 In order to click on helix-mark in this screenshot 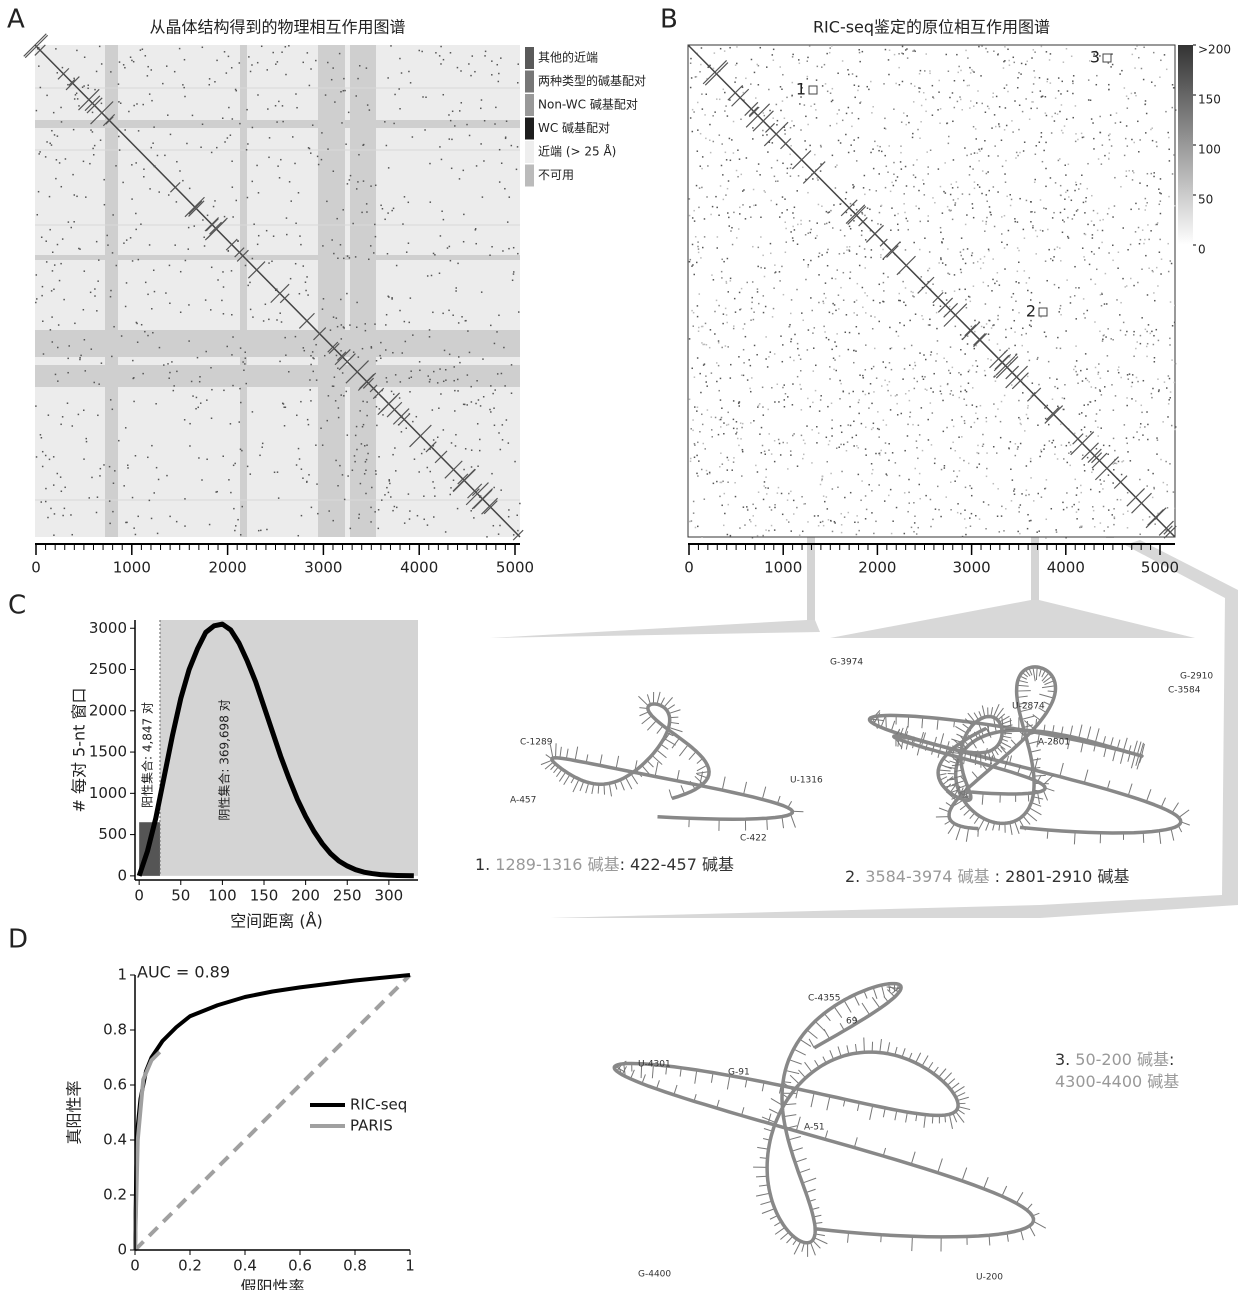, I will do `click(231, 244)`.